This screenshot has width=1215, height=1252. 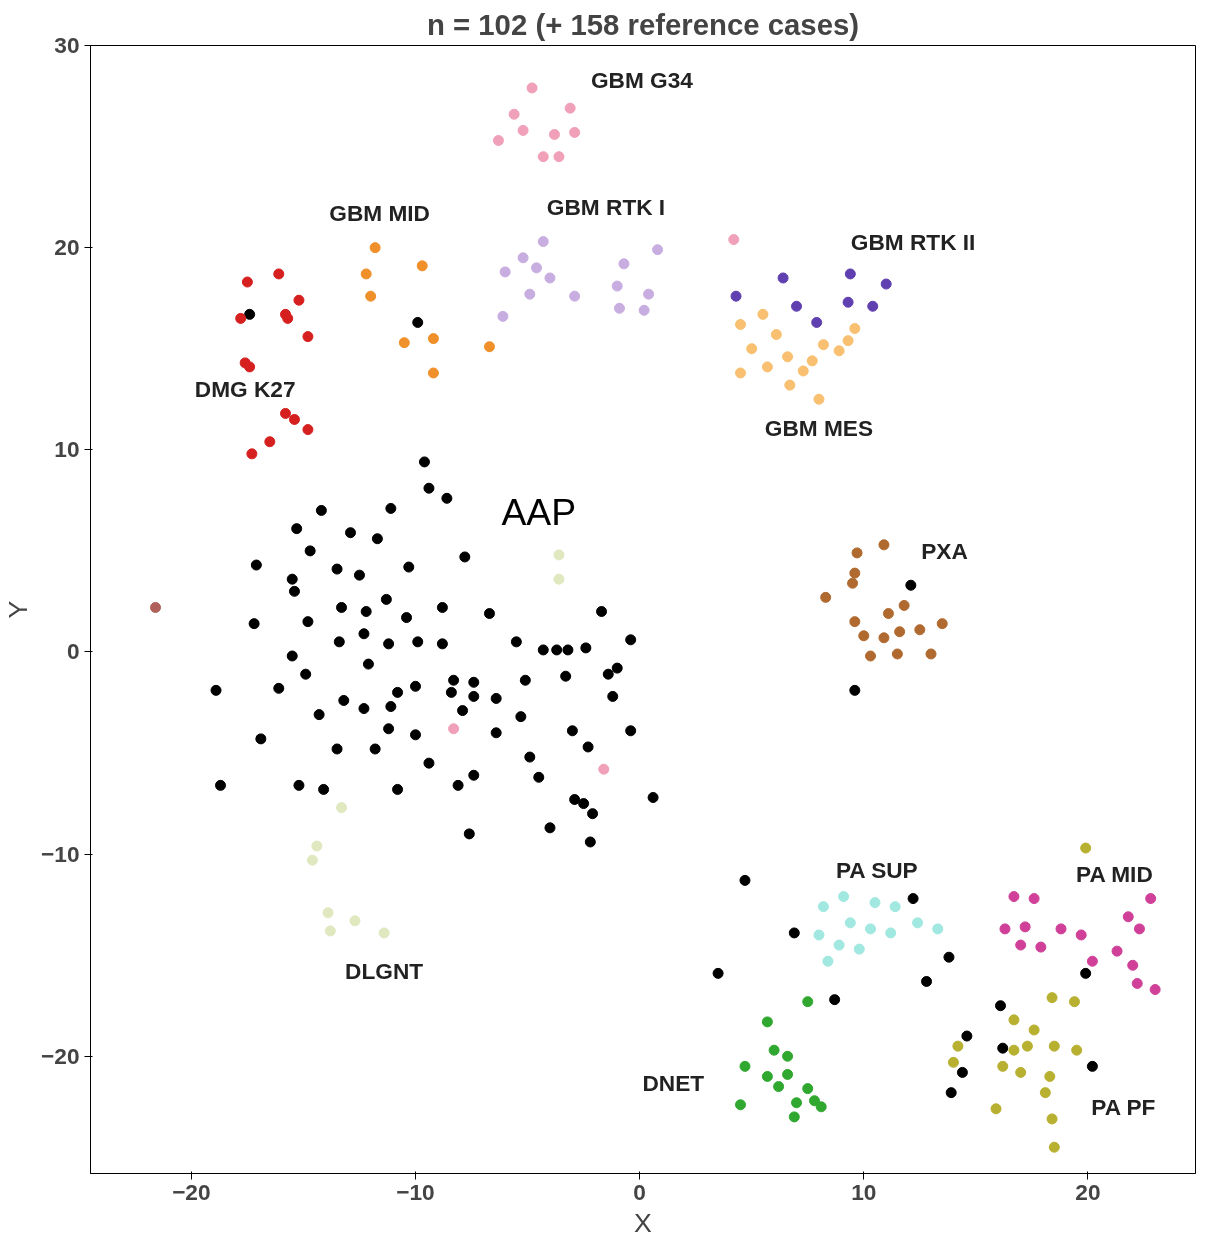 What do you see at coordinates (379, 213) in the screenshot?
I see `annotation: GBM MID` at bounding box center [379, 213].